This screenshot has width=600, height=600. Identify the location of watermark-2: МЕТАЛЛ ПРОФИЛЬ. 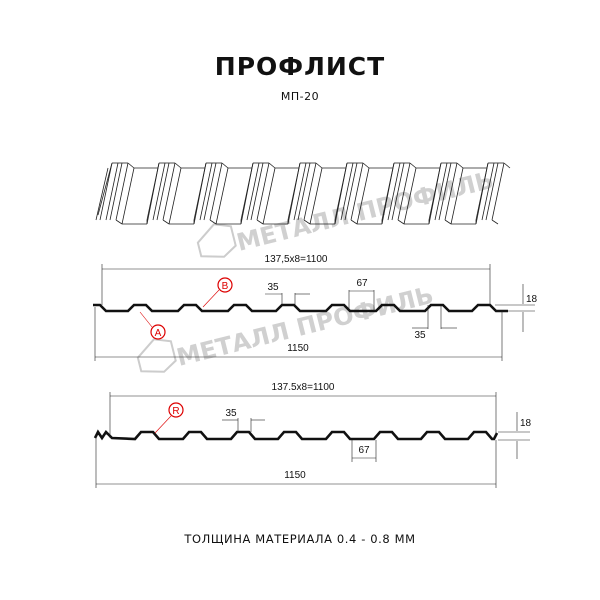
(286, 327).